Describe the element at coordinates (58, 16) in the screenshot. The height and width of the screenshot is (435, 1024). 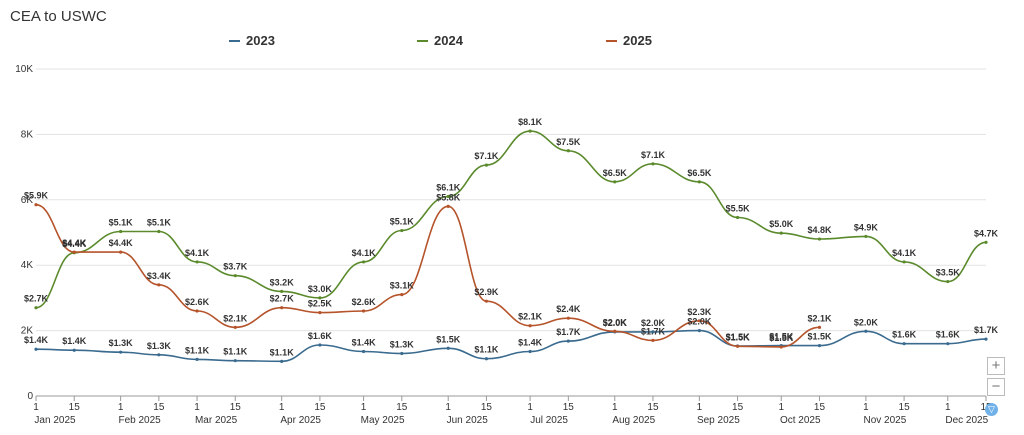
I see `chart-title: CEA to USWC` at that location.